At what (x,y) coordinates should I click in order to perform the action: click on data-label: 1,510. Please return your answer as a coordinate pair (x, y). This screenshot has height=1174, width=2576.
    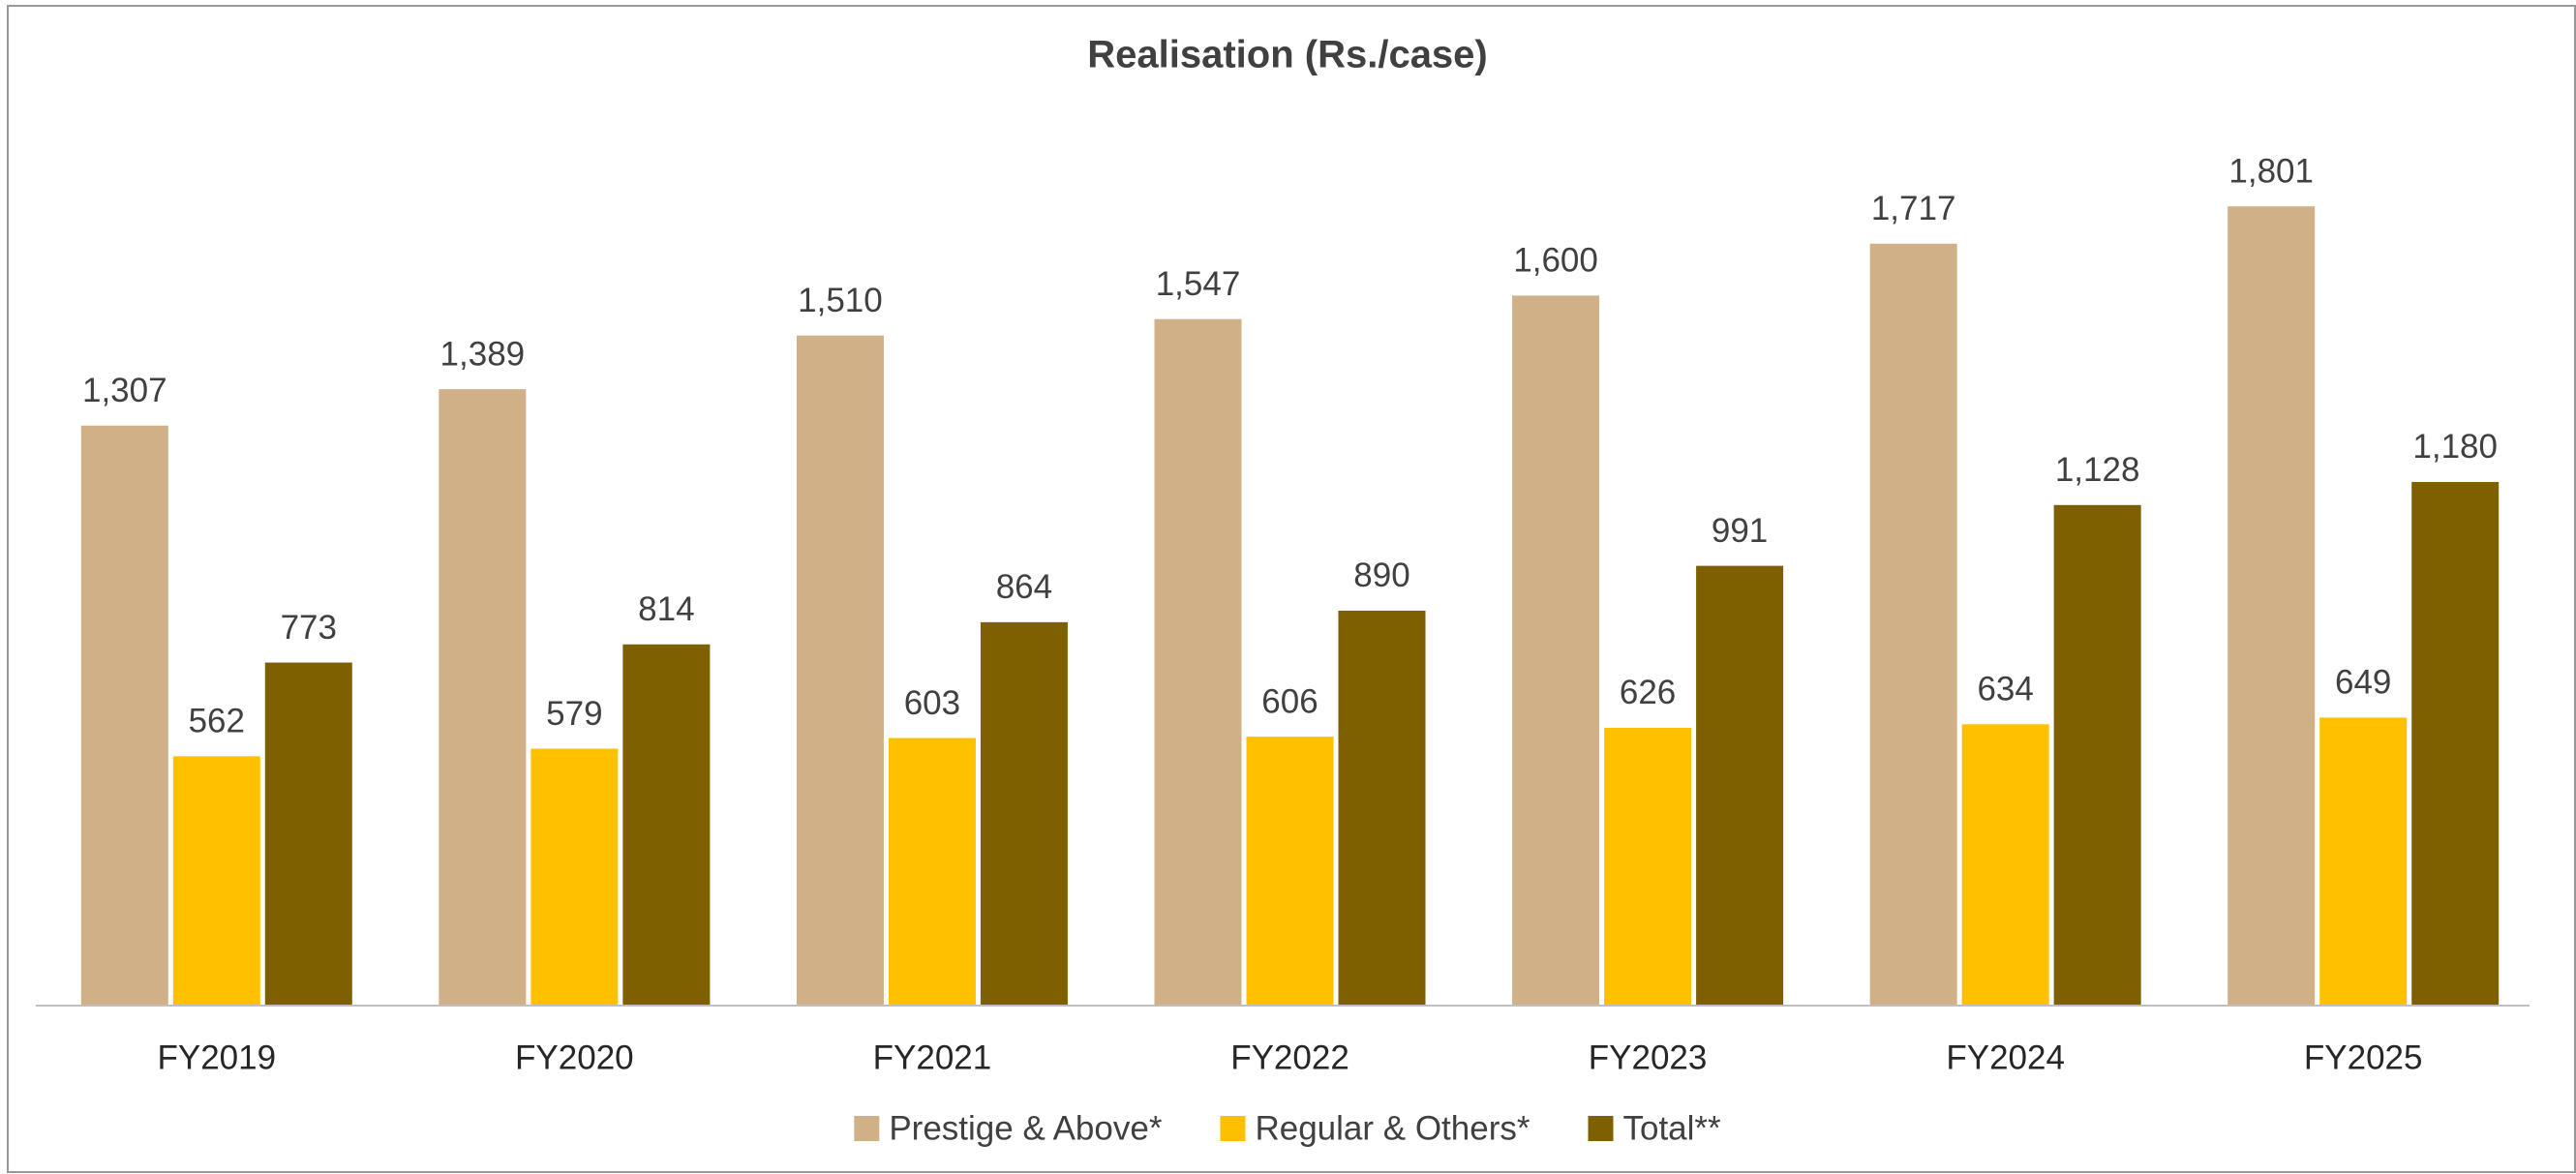
    Looking at the image, I should click on (841, 300).